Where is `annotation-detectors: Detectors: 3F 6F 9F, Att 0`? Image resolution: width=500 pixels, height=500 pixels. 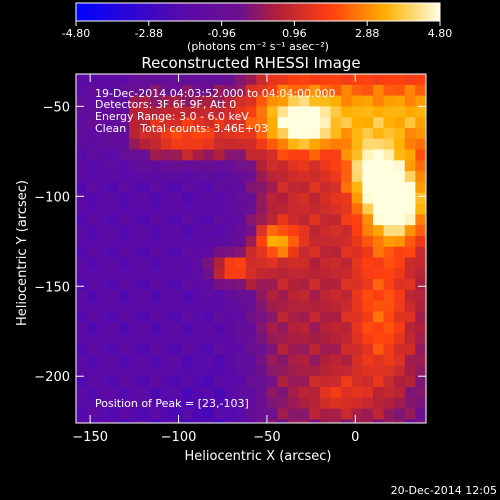 annotation-detectors: Detectors: 3F 6F 9F, Att 0 is located at coordinates (165, 104).